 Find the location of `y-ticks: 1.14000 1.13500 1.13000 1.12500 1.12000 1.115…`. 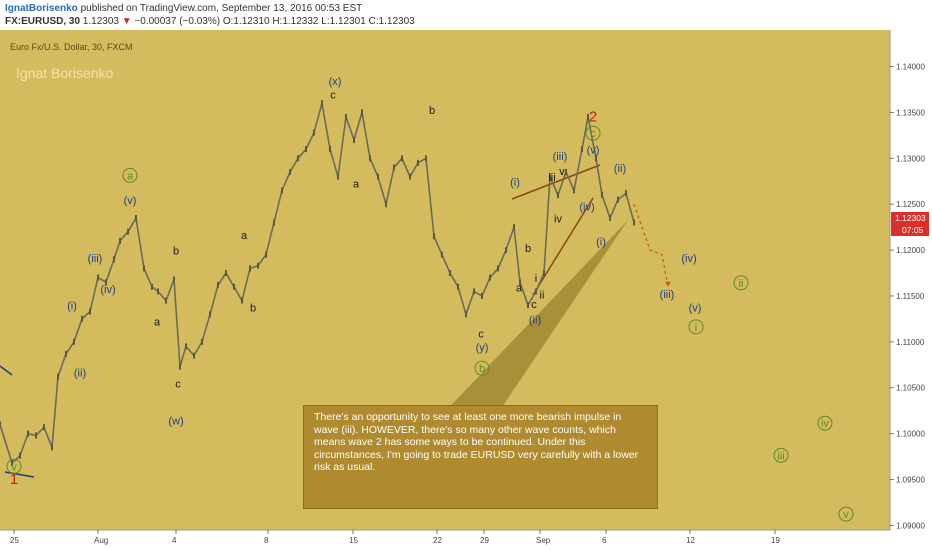

y-ticks: 1.14000 1.13500 1.13000 1.12500 1.12000 1.115… is located at coordinates (907, 296).